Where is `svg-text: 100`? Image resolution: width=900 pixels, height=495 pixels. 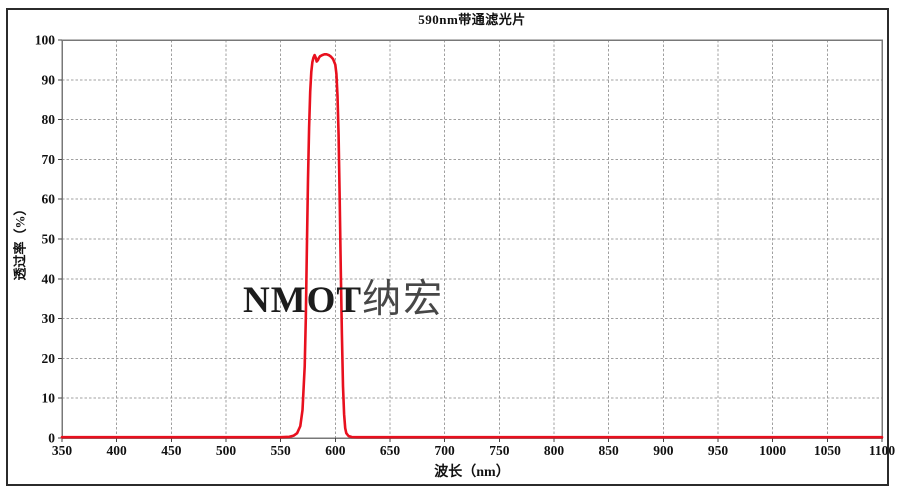
svg-text: 100 is located at coordinates (45, 40).